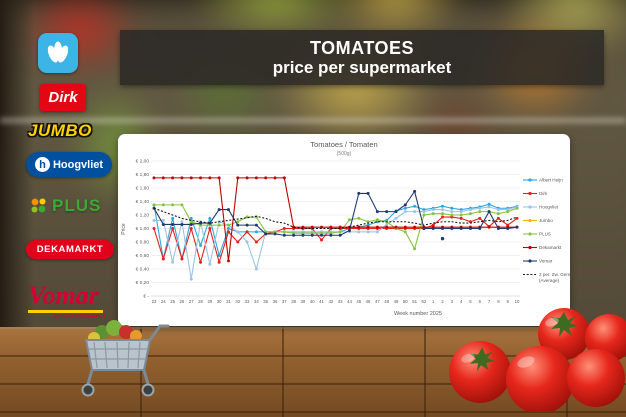  Describe the element at coordinates (549, 280) in the screenshot. I see `svg-text: (Average)` at that location.